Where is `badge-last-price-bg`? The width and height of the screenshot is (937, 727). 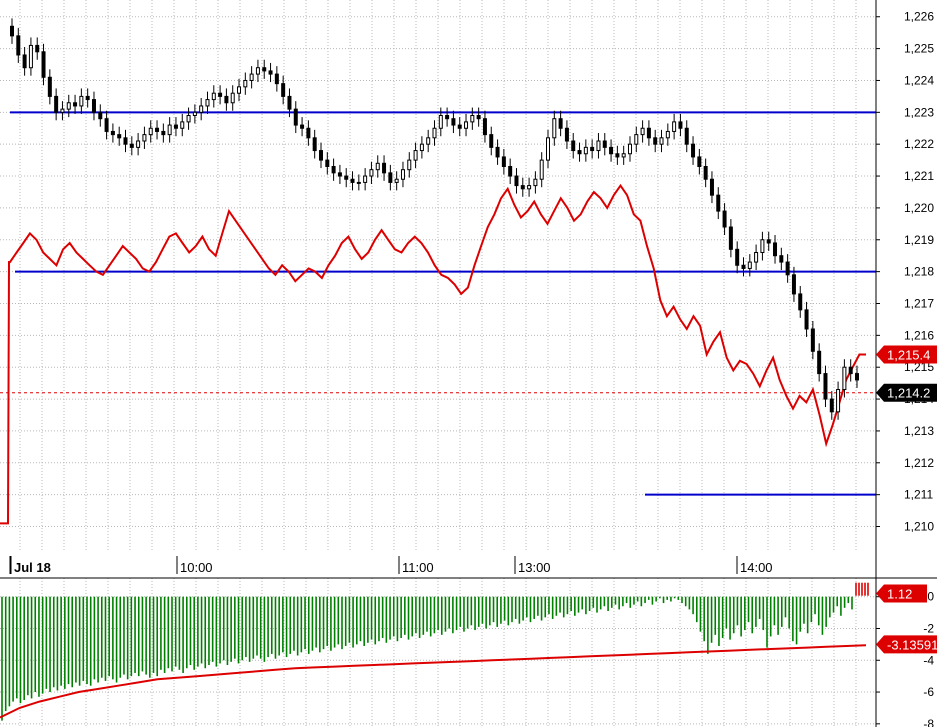 badge-last-price-bg is located at coordinates (906, 392).